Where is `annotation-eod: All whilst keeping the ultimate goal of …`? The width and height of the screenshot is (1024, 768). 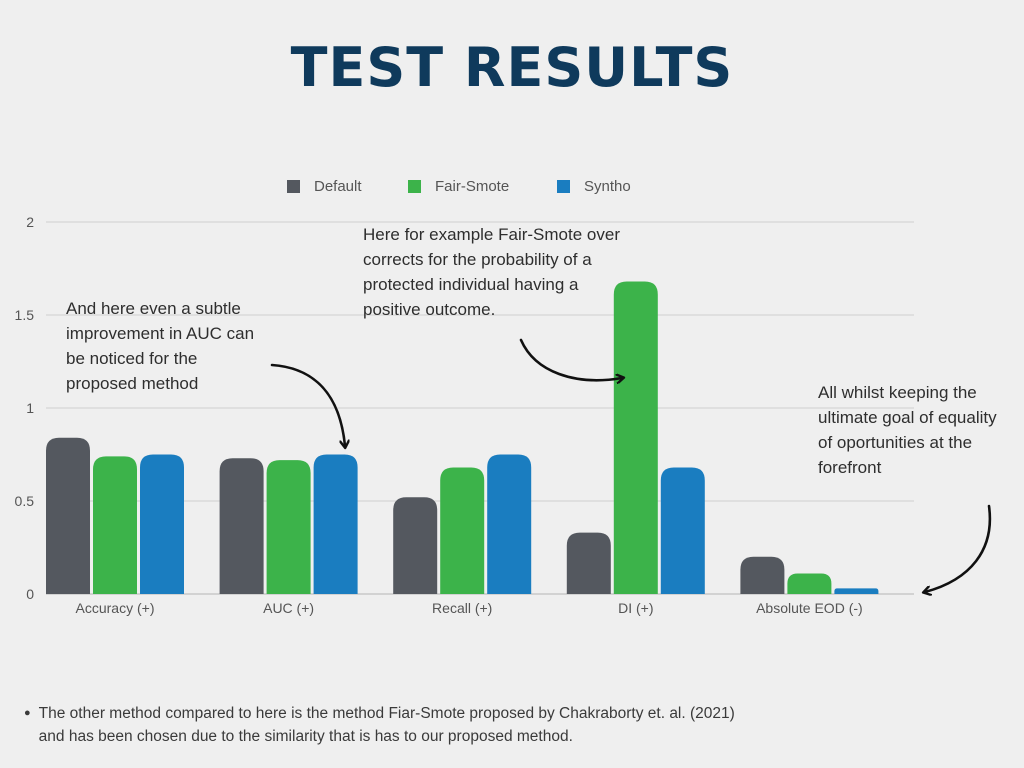
annotation-eod: All whilst keeping the ultimate goal of … is located at coordinates (907, 430).